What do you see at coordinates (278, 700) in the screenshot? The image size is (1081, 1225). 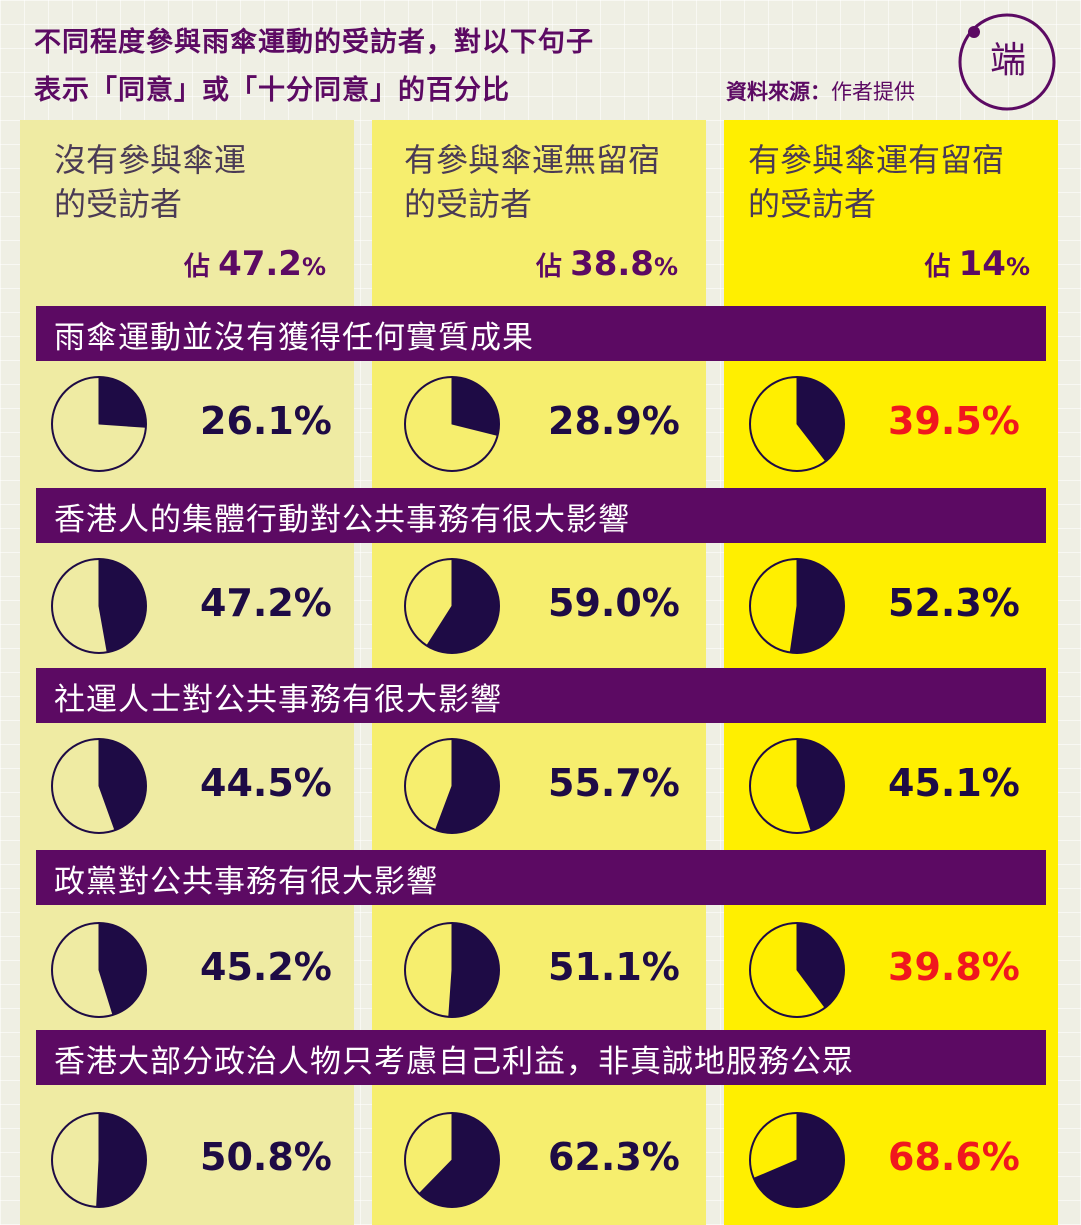 I see `statement-text: 社運人士對公共事務有很大影響` at bounding box center [278, 700].